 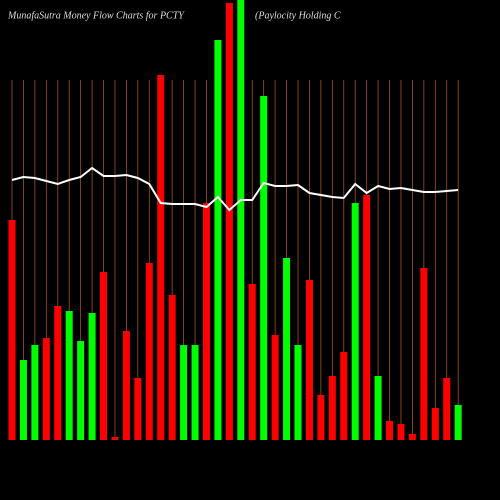 What do you see at coordinates (298, 15) in the screenshot?
I see `chart-subtitle: (Paylocity Holding C` at bounding box center [298, 15].